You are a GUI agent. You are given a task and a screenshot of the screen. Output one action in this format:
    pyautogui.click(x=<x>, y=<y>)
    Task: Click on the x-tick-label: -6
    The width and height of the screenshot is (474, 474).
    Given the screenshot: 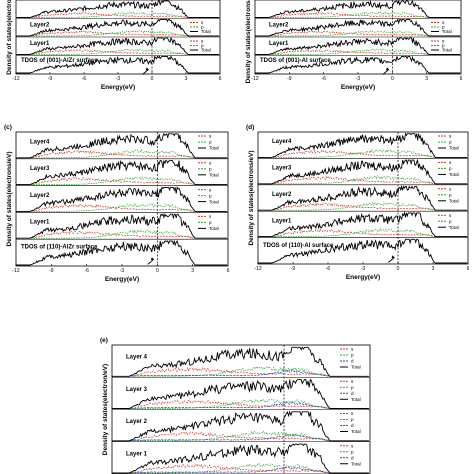 What is the action you would take?
    pyautogui.click(x=328, y=269)
    